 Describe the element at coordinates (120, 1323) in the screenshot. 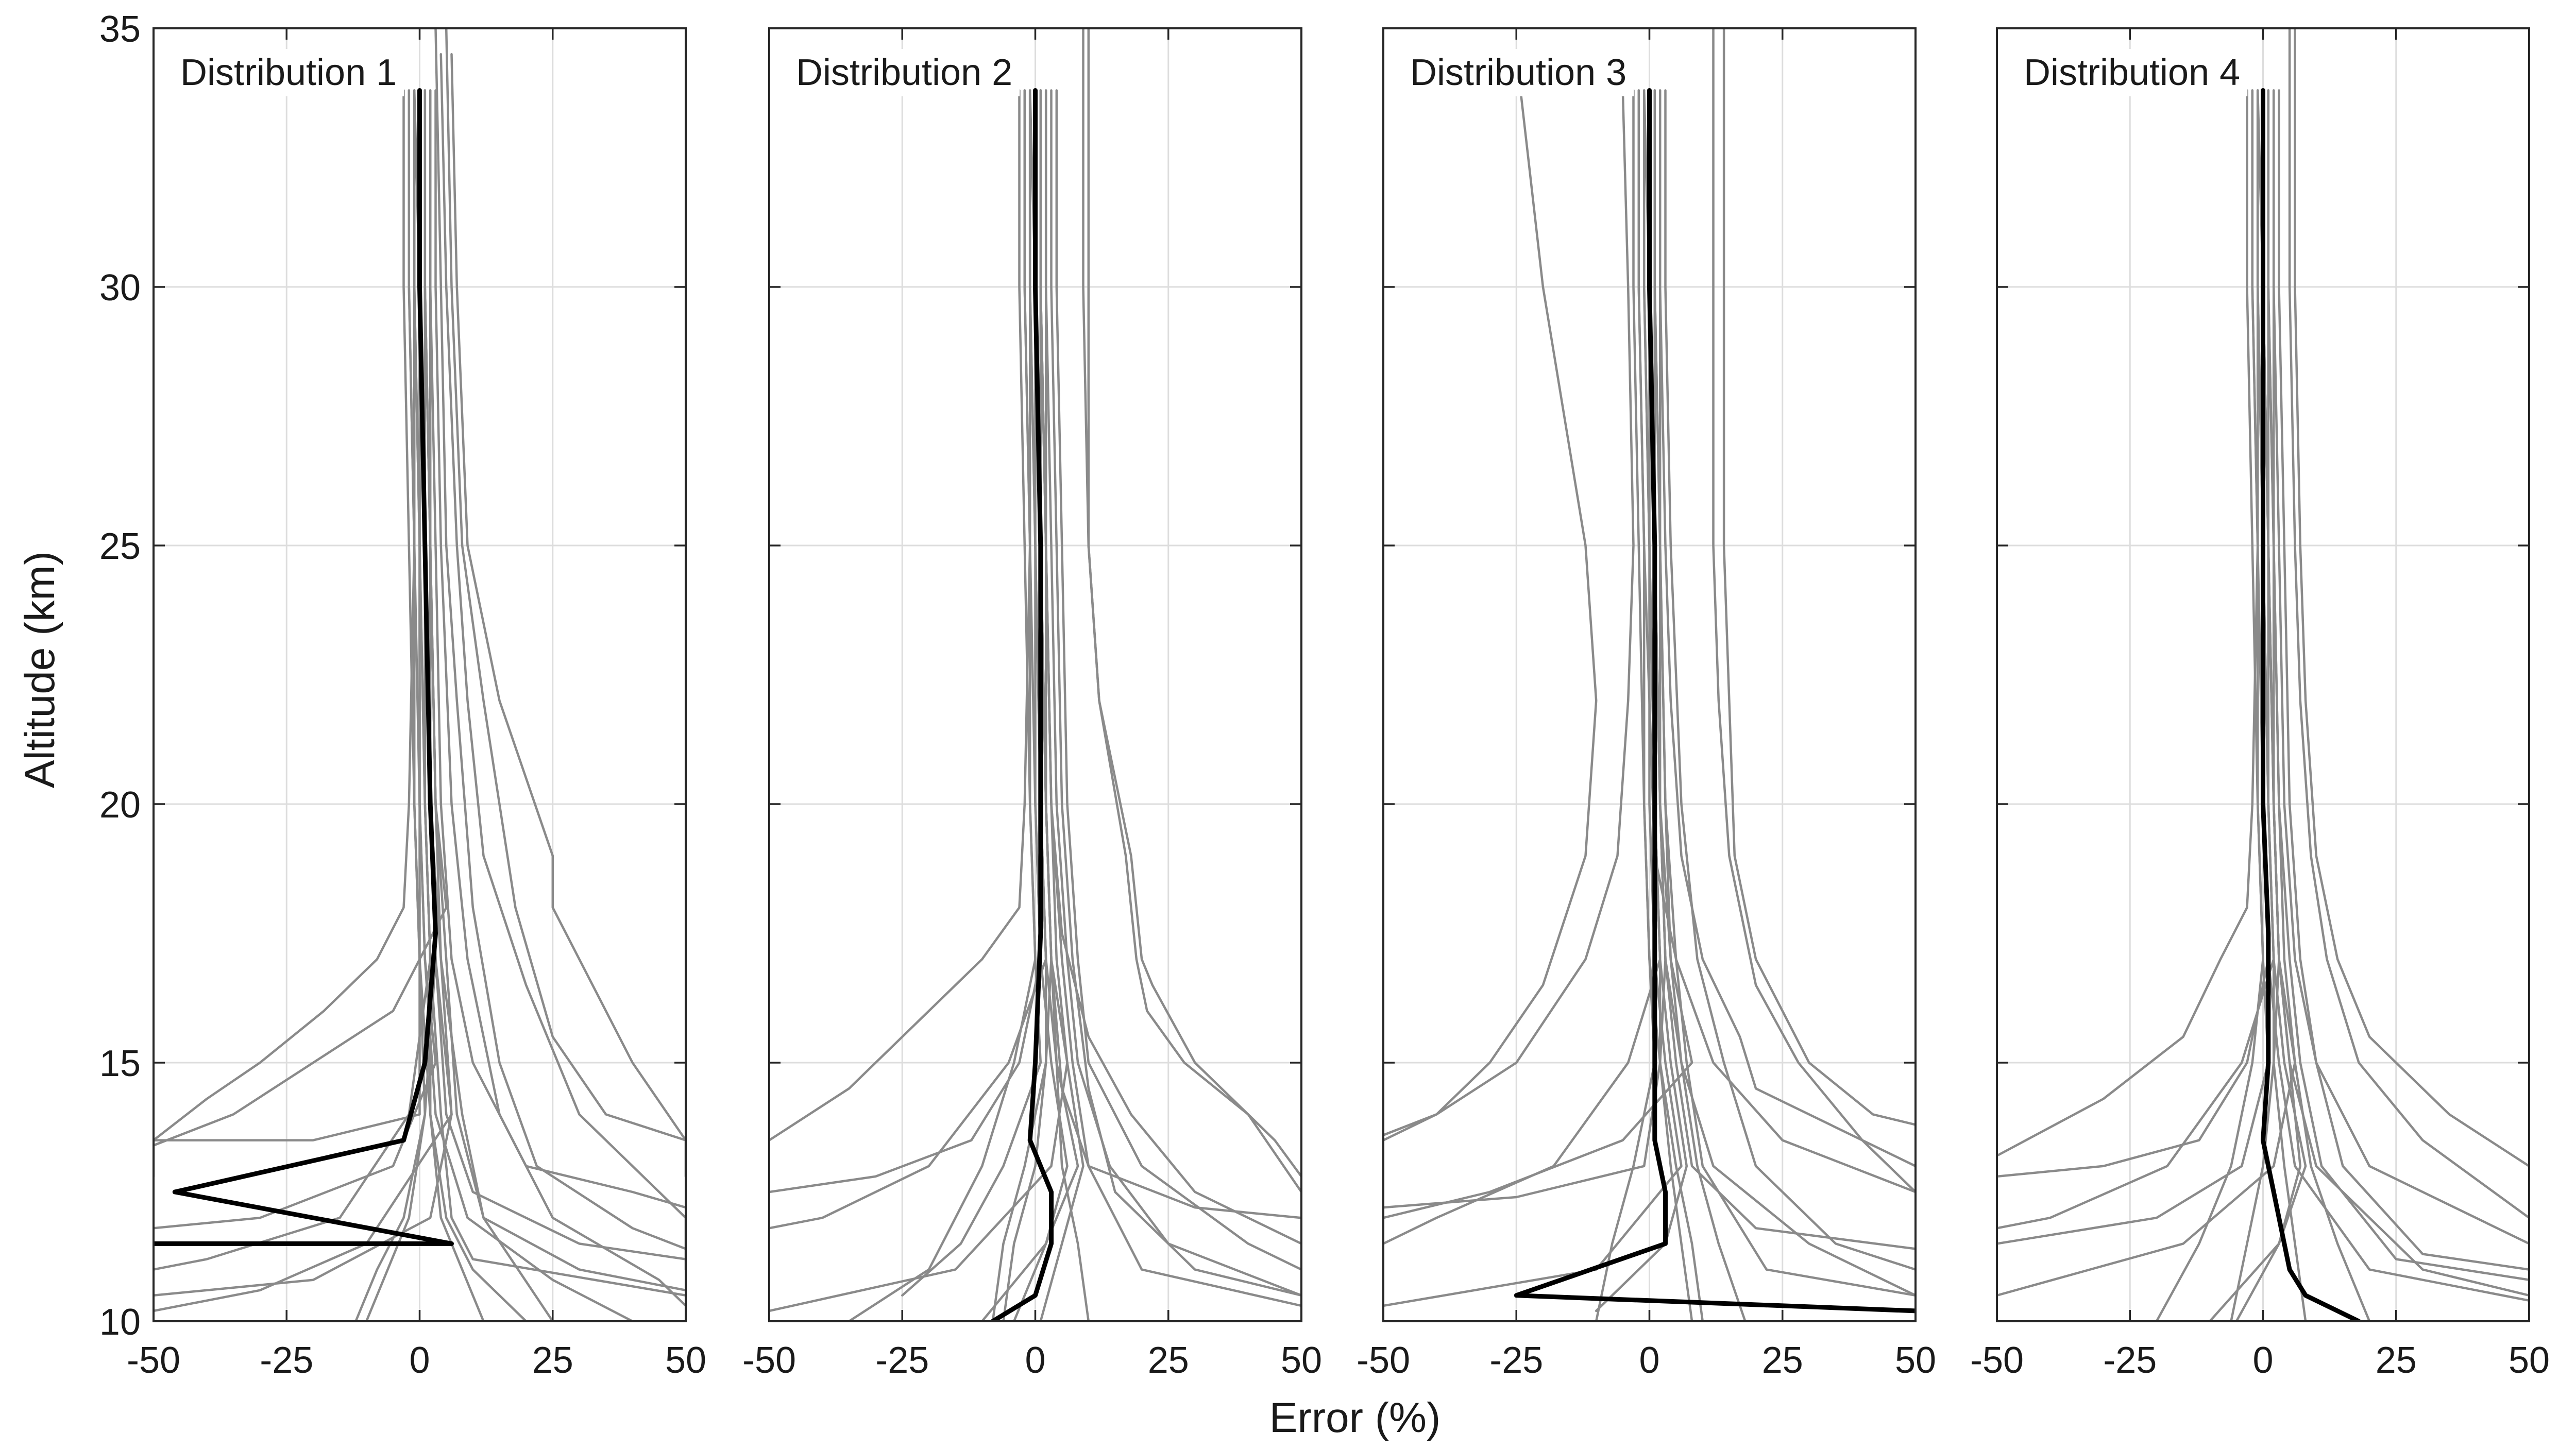

I see `y-tick-label: 10` at that location.